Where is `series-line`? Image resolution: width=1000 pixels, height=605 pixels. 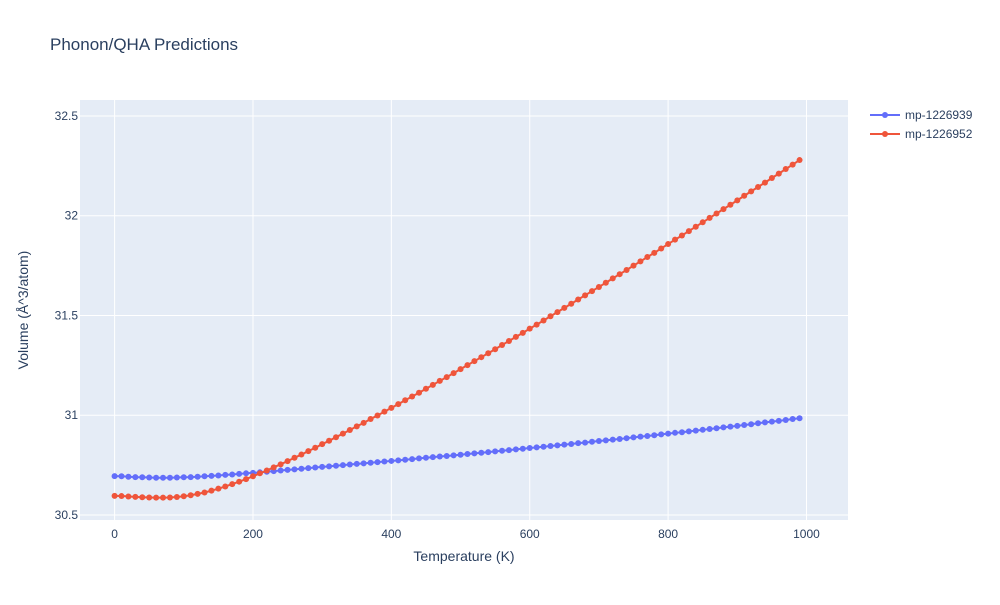 series-line is located at coordinates (457, 448).